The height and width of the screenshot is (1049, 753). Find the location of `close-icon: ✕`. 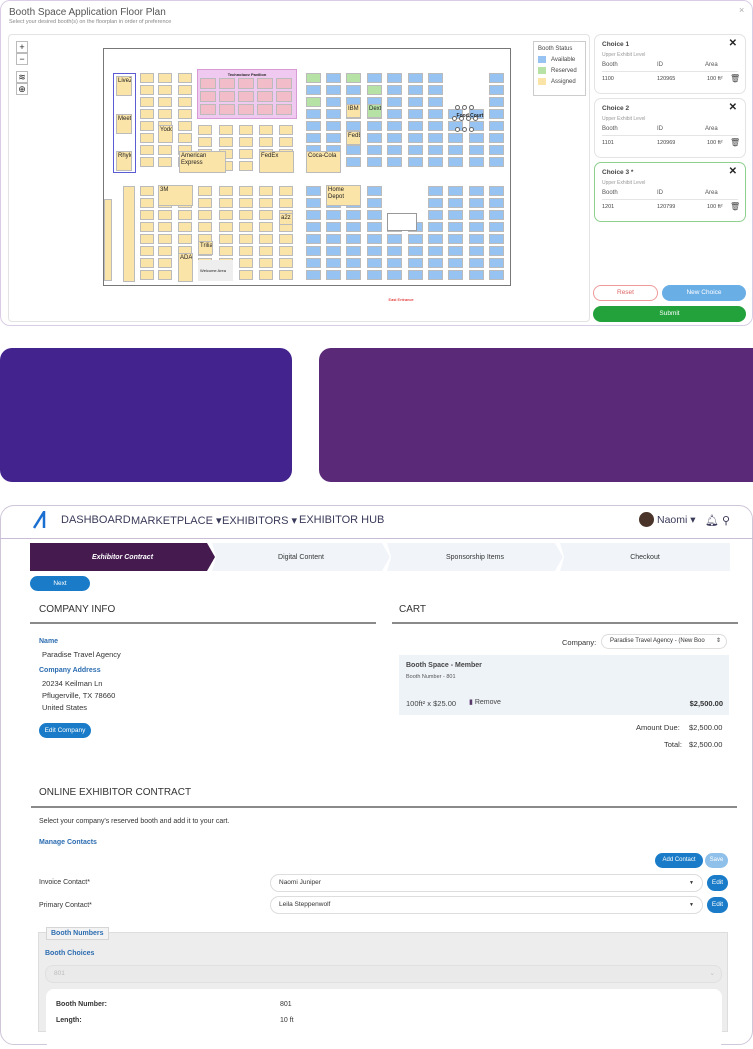

close-icon: ✕ is located at coordinates (732, 171).